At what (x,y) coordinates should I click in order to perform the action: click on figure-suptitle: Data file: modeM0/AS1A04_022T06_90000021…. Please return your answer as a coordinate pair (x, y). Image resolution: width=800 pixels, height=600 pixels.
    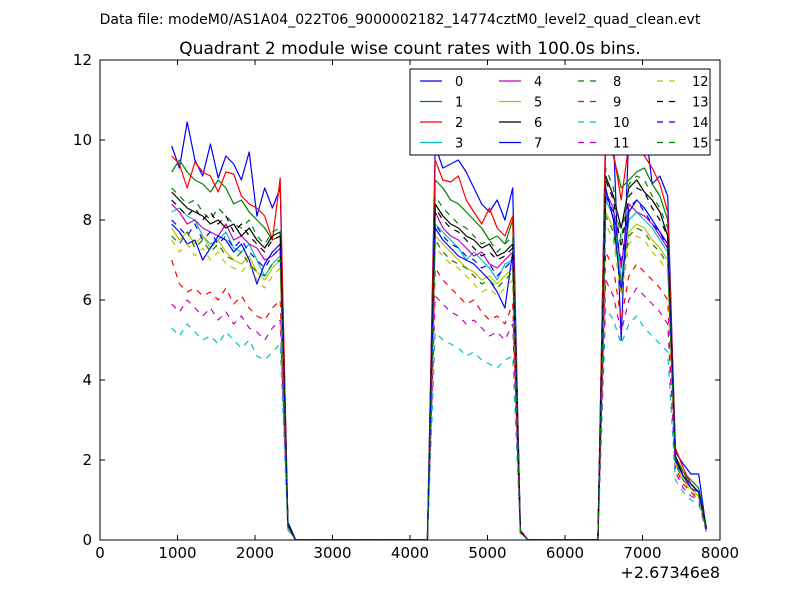
    Looking at the image, I should click on (400, 20).